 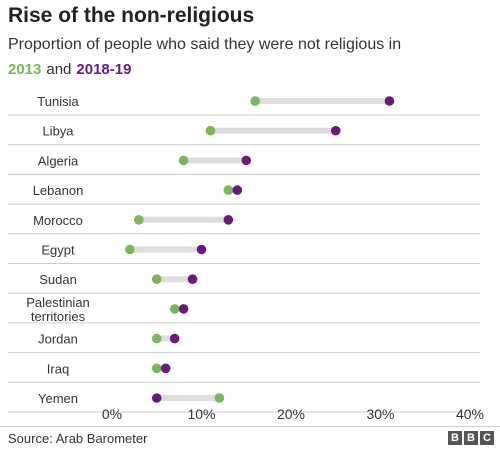 I want to click on category-label: Tunisia, so click(x=58, y=101).